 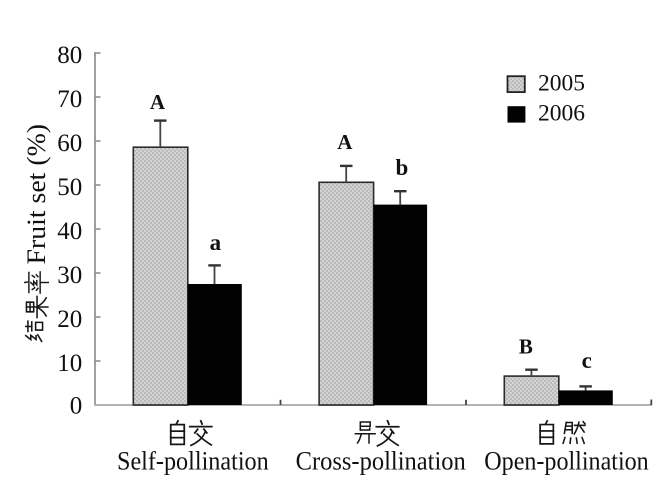 What do you see at coordinates (69, 99) in the screenshot?
I see `svg-text: 70` at bounding box center [69, 99].